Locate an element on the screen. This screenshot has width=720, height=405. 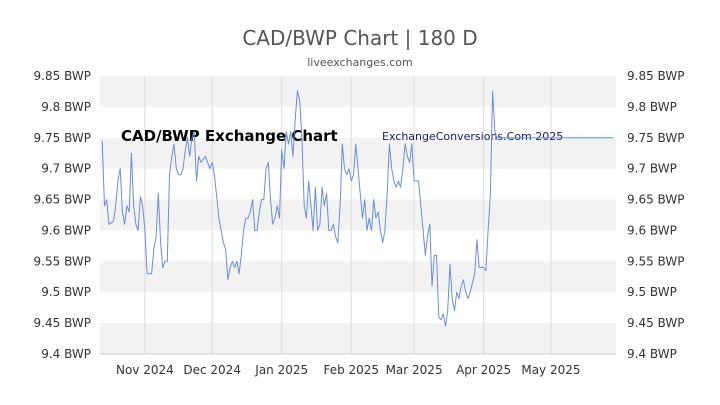
y-tick-label-left: 9.6 BWP is located at coordinates (66, 230).